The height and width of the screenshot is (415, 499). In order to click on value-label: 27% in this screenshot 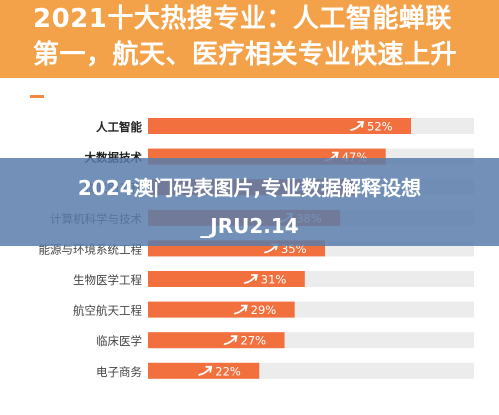, I will do `click(254, 341)`.